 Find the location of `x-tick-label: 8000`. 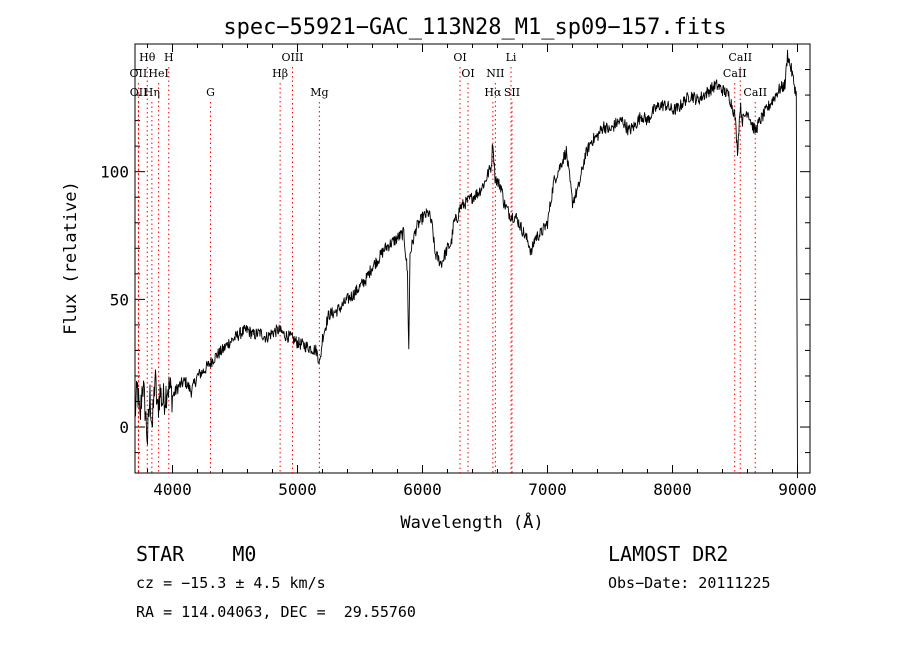

x-tick-label: 8000 is located at coordinates (672, 489).